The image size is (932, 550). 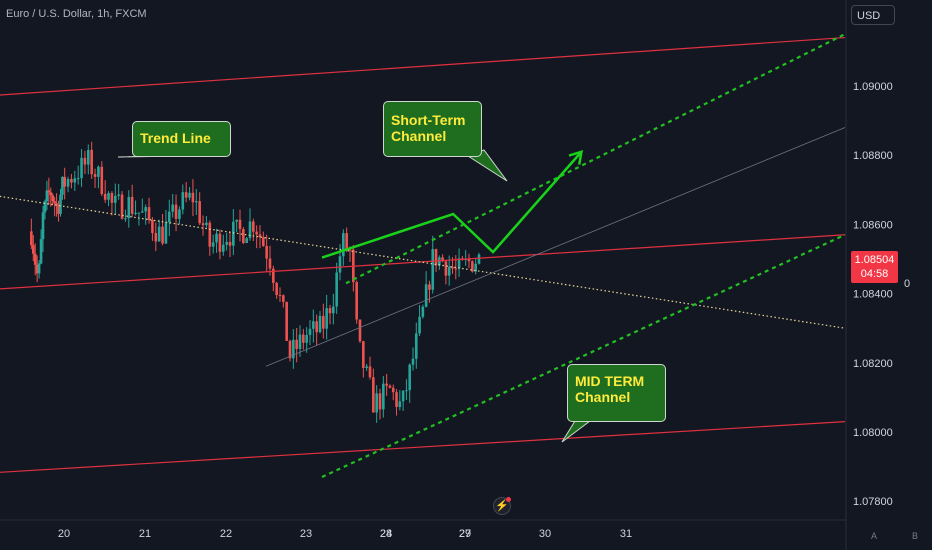 What do you see at coordinates (873, 502) in the screenshot?
I see `price-tick-label: 1.07800` at bounding box center [873, 502].